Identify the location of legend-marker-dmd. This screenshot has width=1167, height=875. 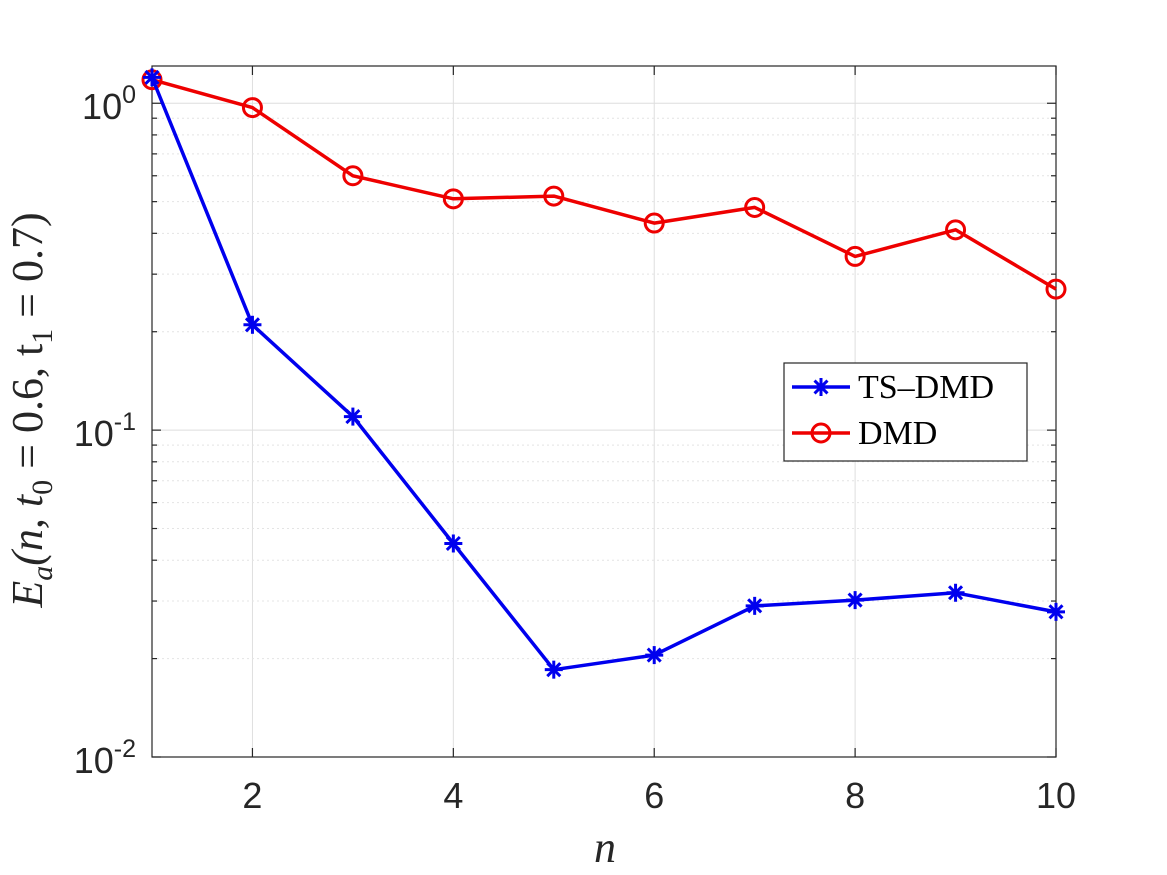
(821, 433).